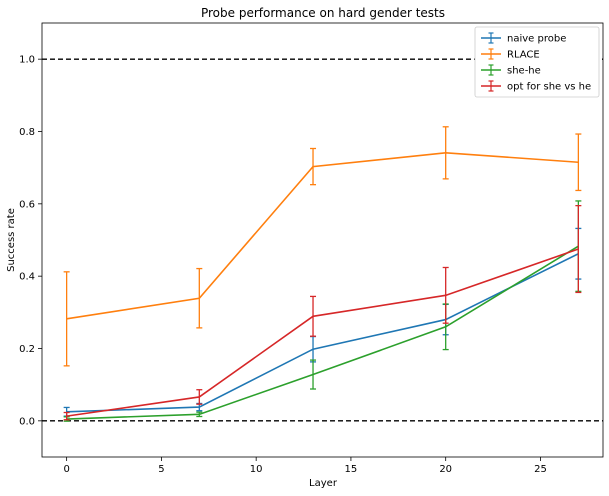 The width and height of the screenshot is (609, 496). Describe the element at coordinates (549, 87) in the screenshot. I see `legend-label: opt for she vs he` at that location.